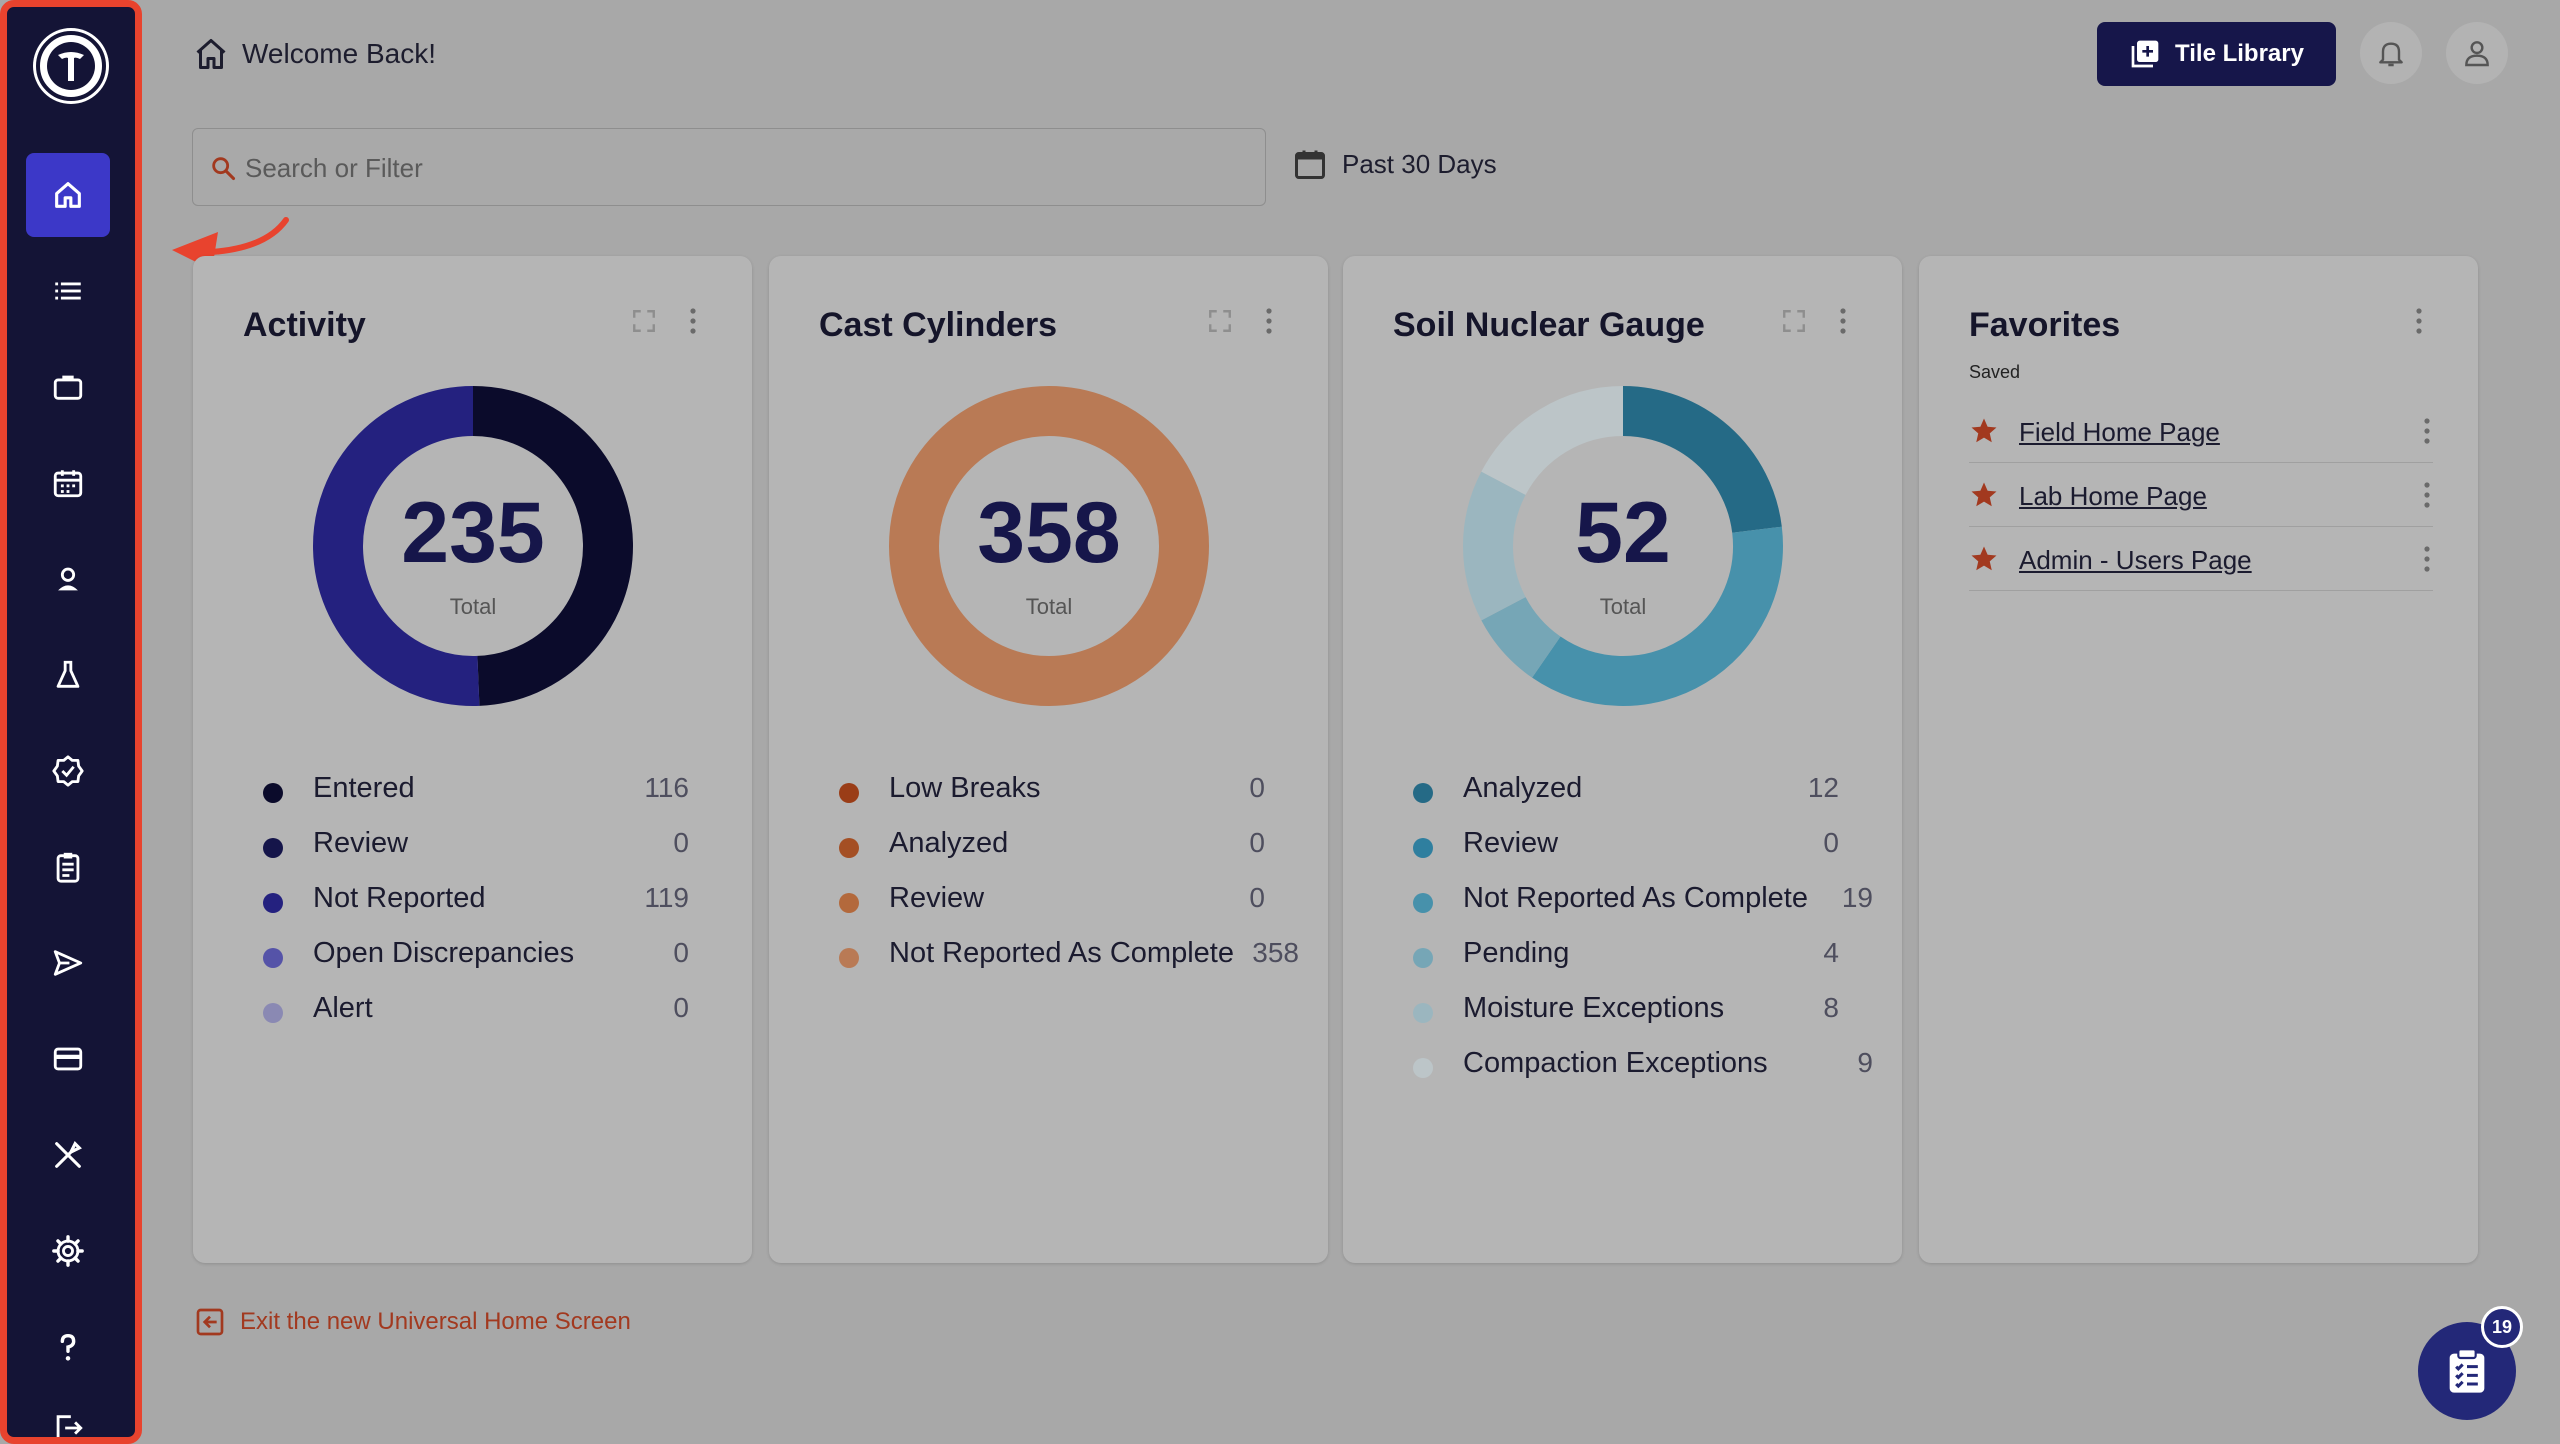 Image resolution: width=2560 pixels, height=1444 pixels. I want to click on sidebar-item-list, so click(68, 291).